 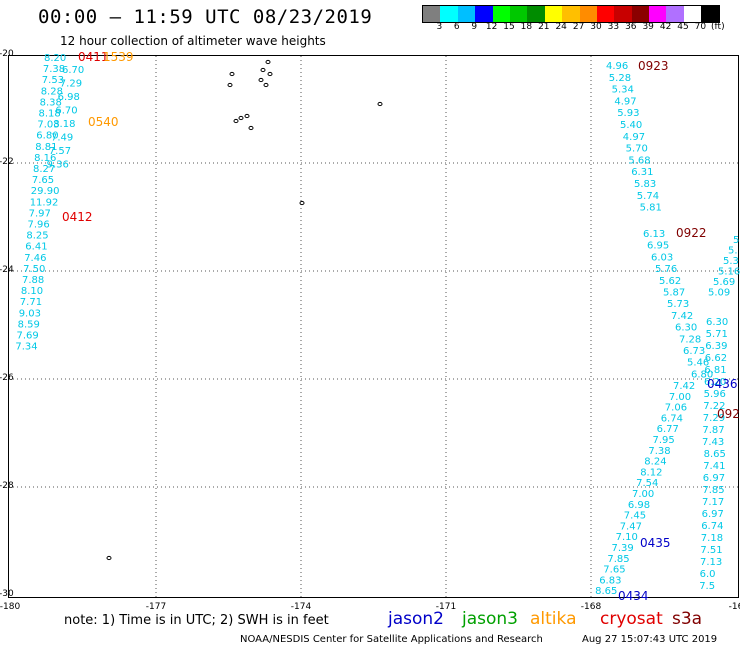 I want to click on pass-time-label: 0540, so click(x=103, y=122).